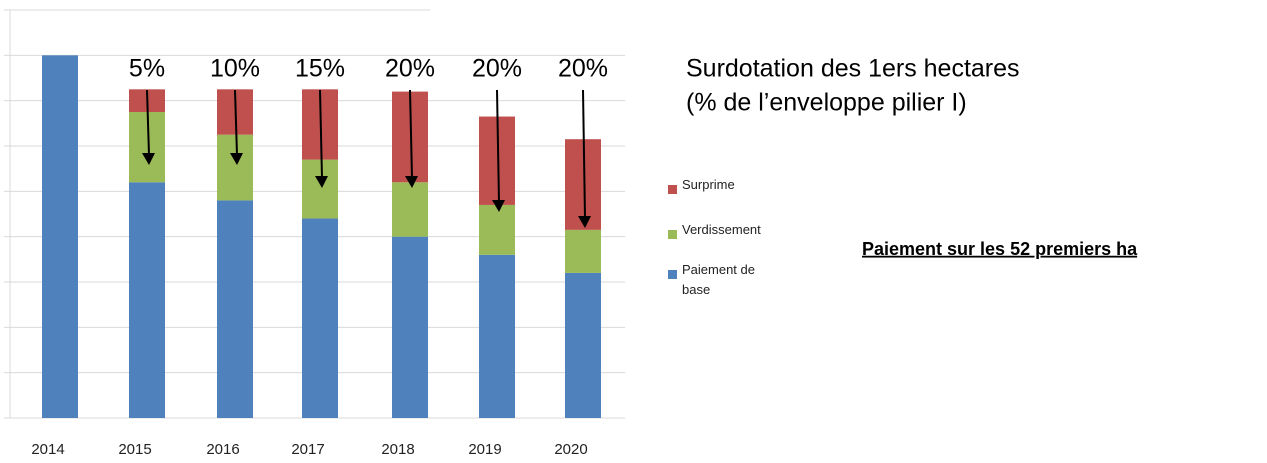 This screenshot has width=1267, height=463. I want to click on legend-label: Paiement de base, so click(718, 279).